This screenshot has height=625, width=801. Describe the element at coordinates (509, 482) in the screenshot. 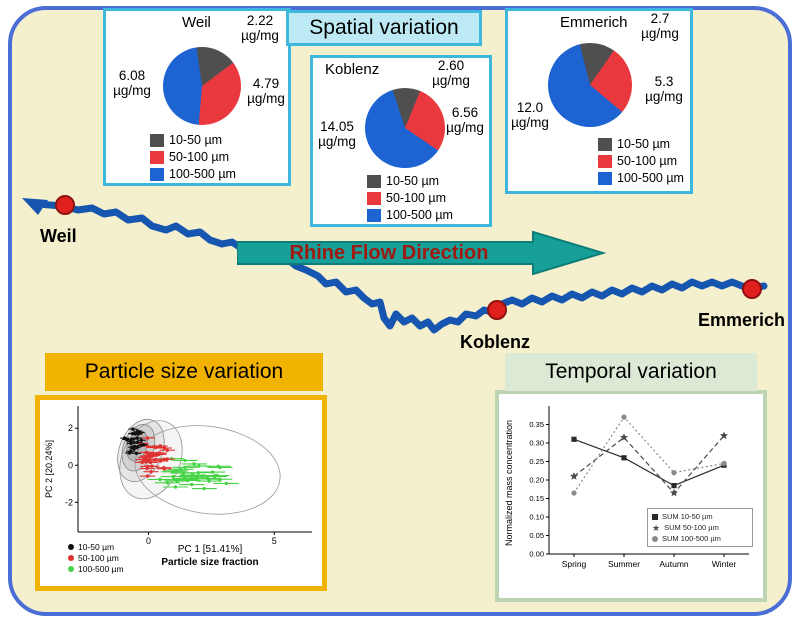

I see `temporal-y-axis-label: Normalized mass concentration` at that location.